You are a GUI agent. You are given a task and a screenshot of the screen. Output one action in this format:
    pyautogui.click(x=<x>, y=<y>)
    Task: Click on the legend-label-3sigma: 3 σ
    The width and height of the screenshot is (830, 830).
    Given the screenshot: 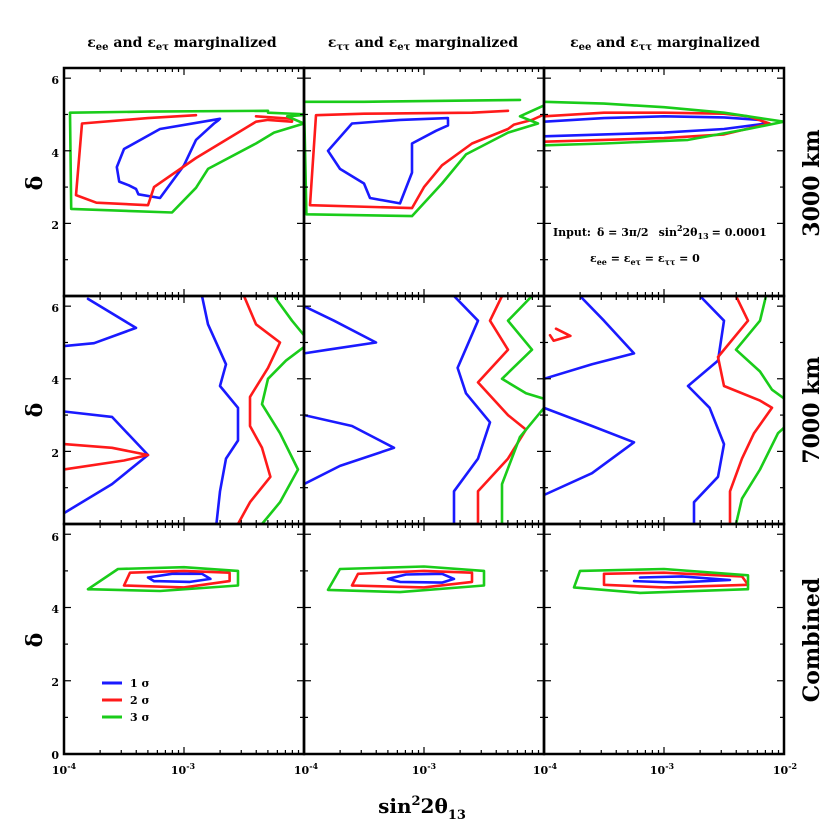 What is the action you would take?
    pyautogui.click(x=140, y=717)
    